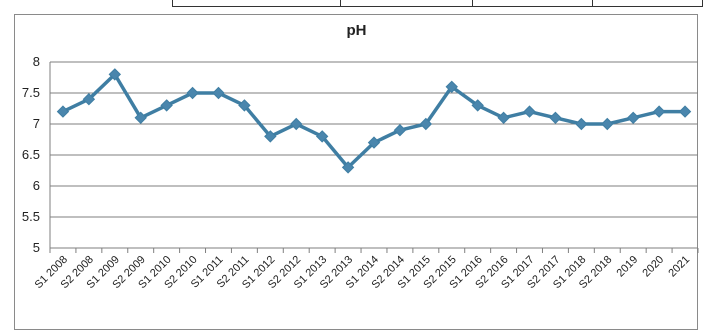 The height and width of the screenshot is (334, 713). Describe the element at coordinates (628, 267) in the screenshot. I see `x-tick-label: 2019` at that location.